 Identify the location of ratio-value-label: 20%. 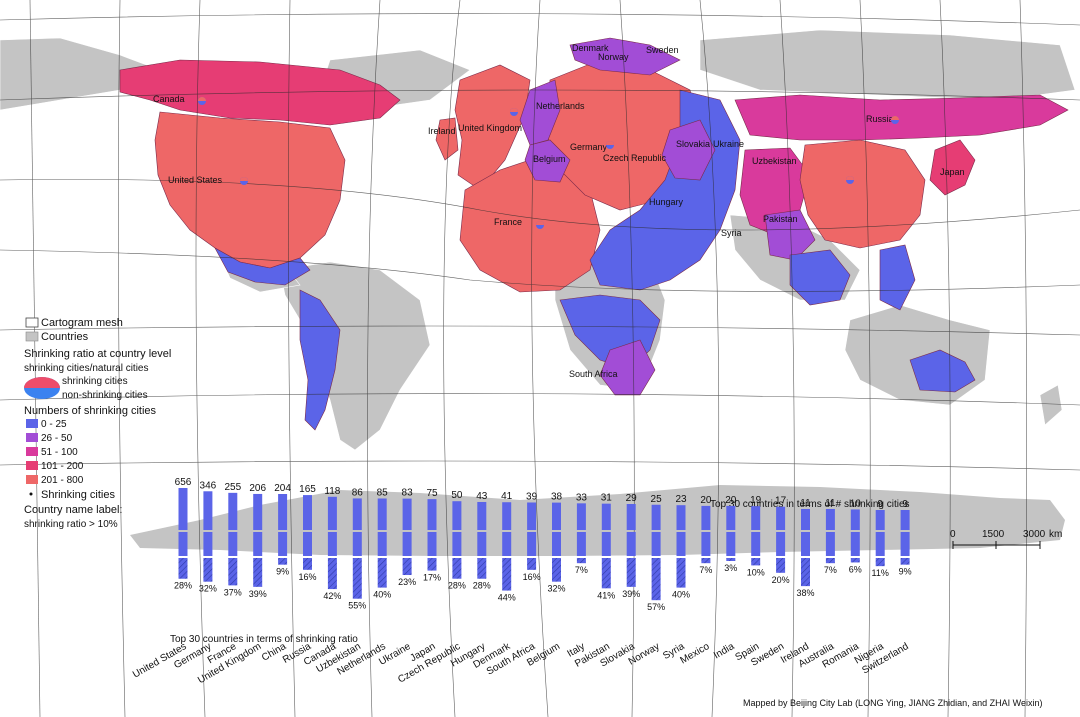
(781, 580).